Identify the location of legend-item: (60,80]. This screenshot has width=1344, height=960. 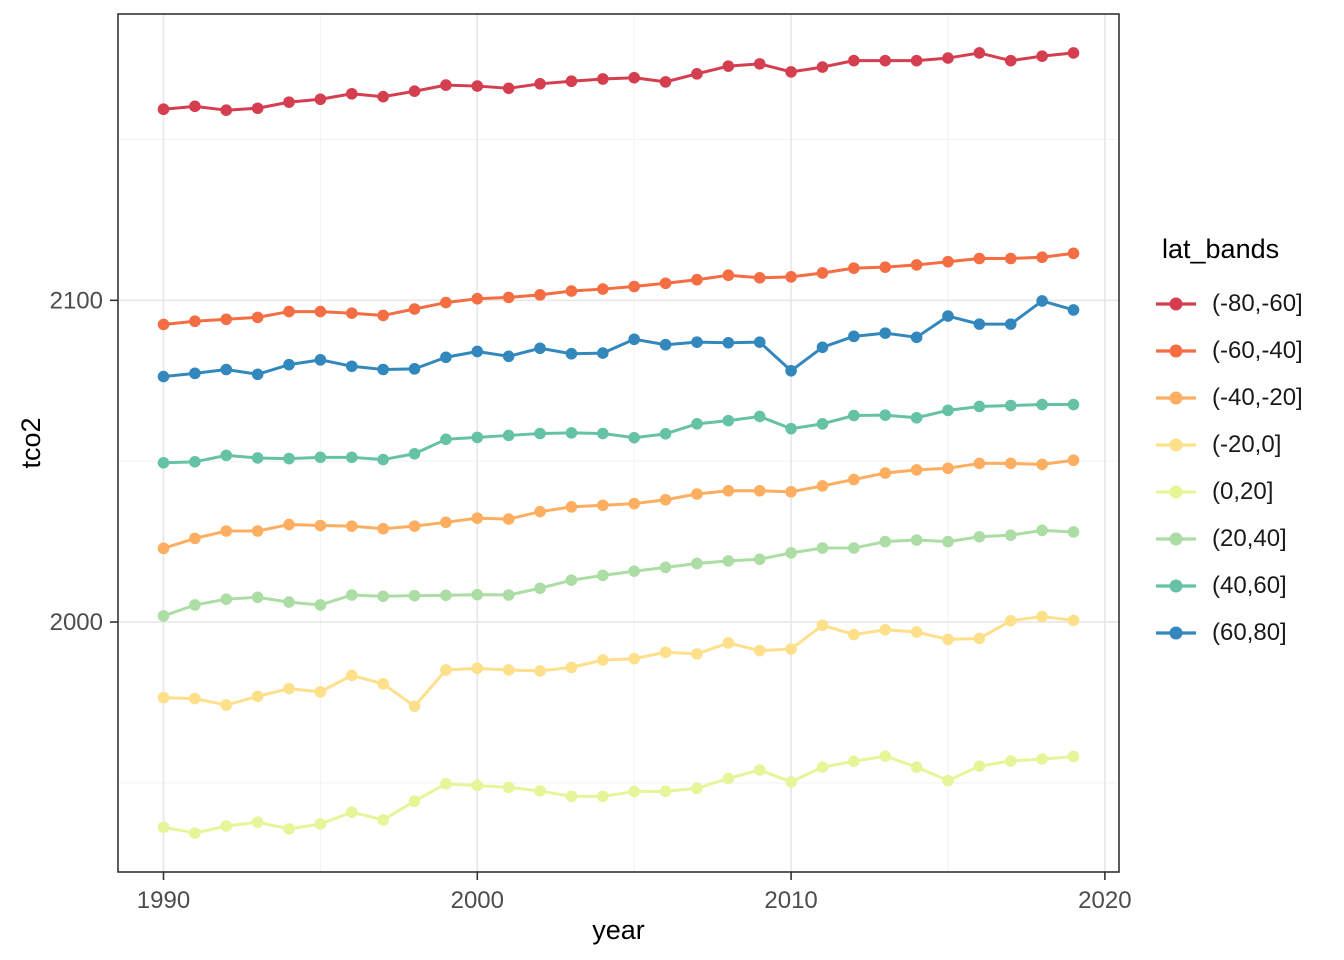
(1249, 632).